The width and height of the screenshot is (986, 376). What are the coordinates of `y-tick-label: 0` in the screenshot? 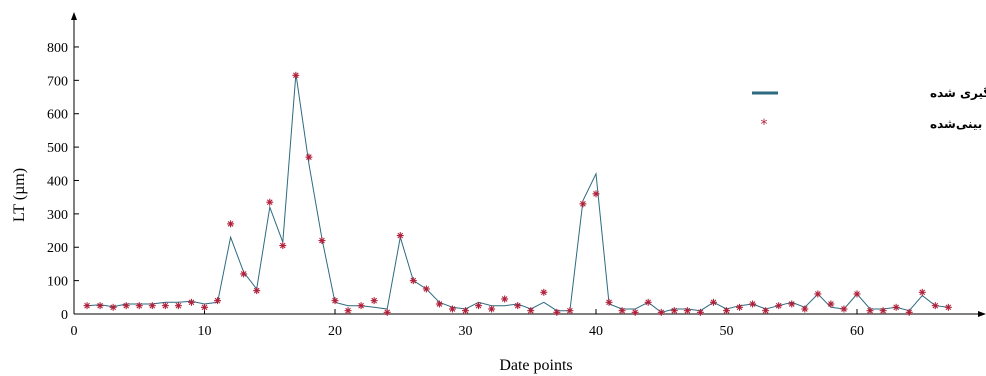 It's located at (64, 315).